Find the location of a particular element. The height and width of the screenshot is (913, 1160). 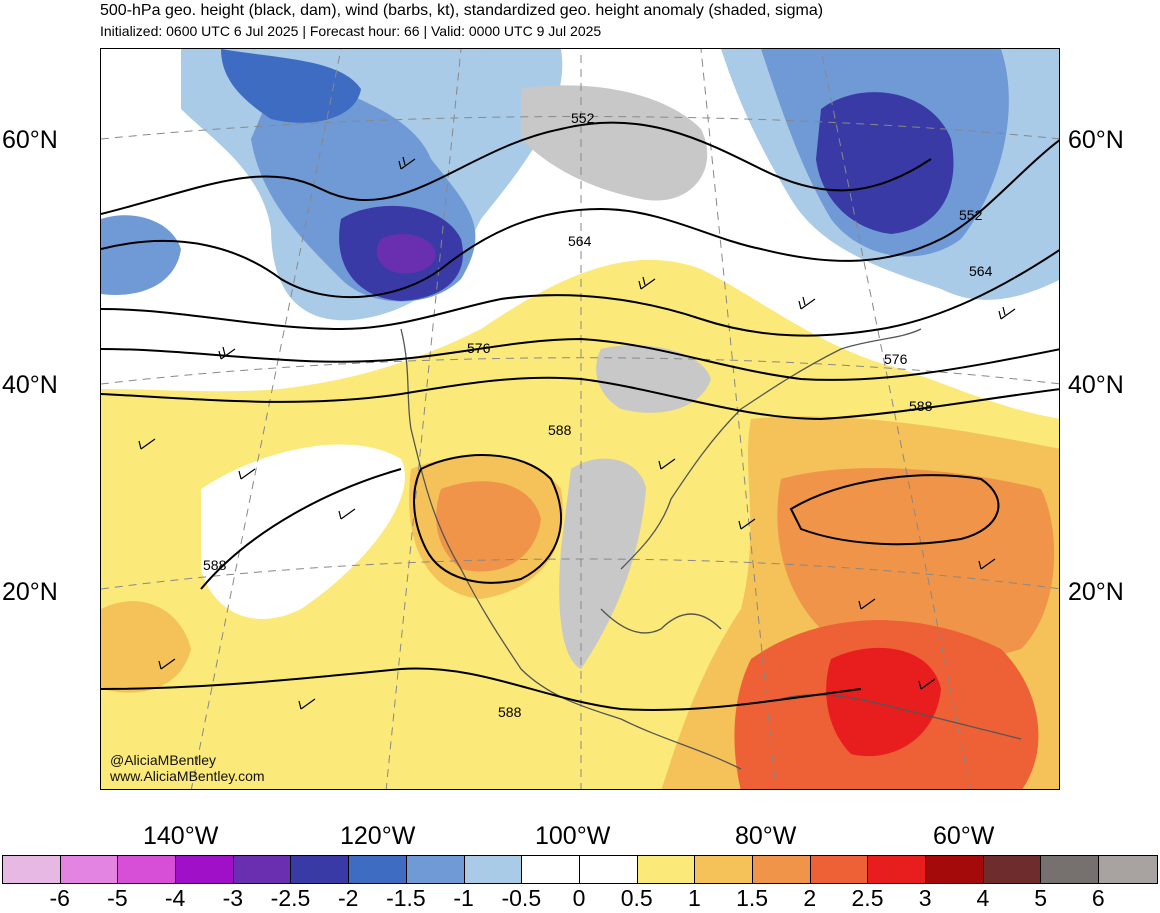

lon-label-120w: 120°W is located at coordinates (378, 836).